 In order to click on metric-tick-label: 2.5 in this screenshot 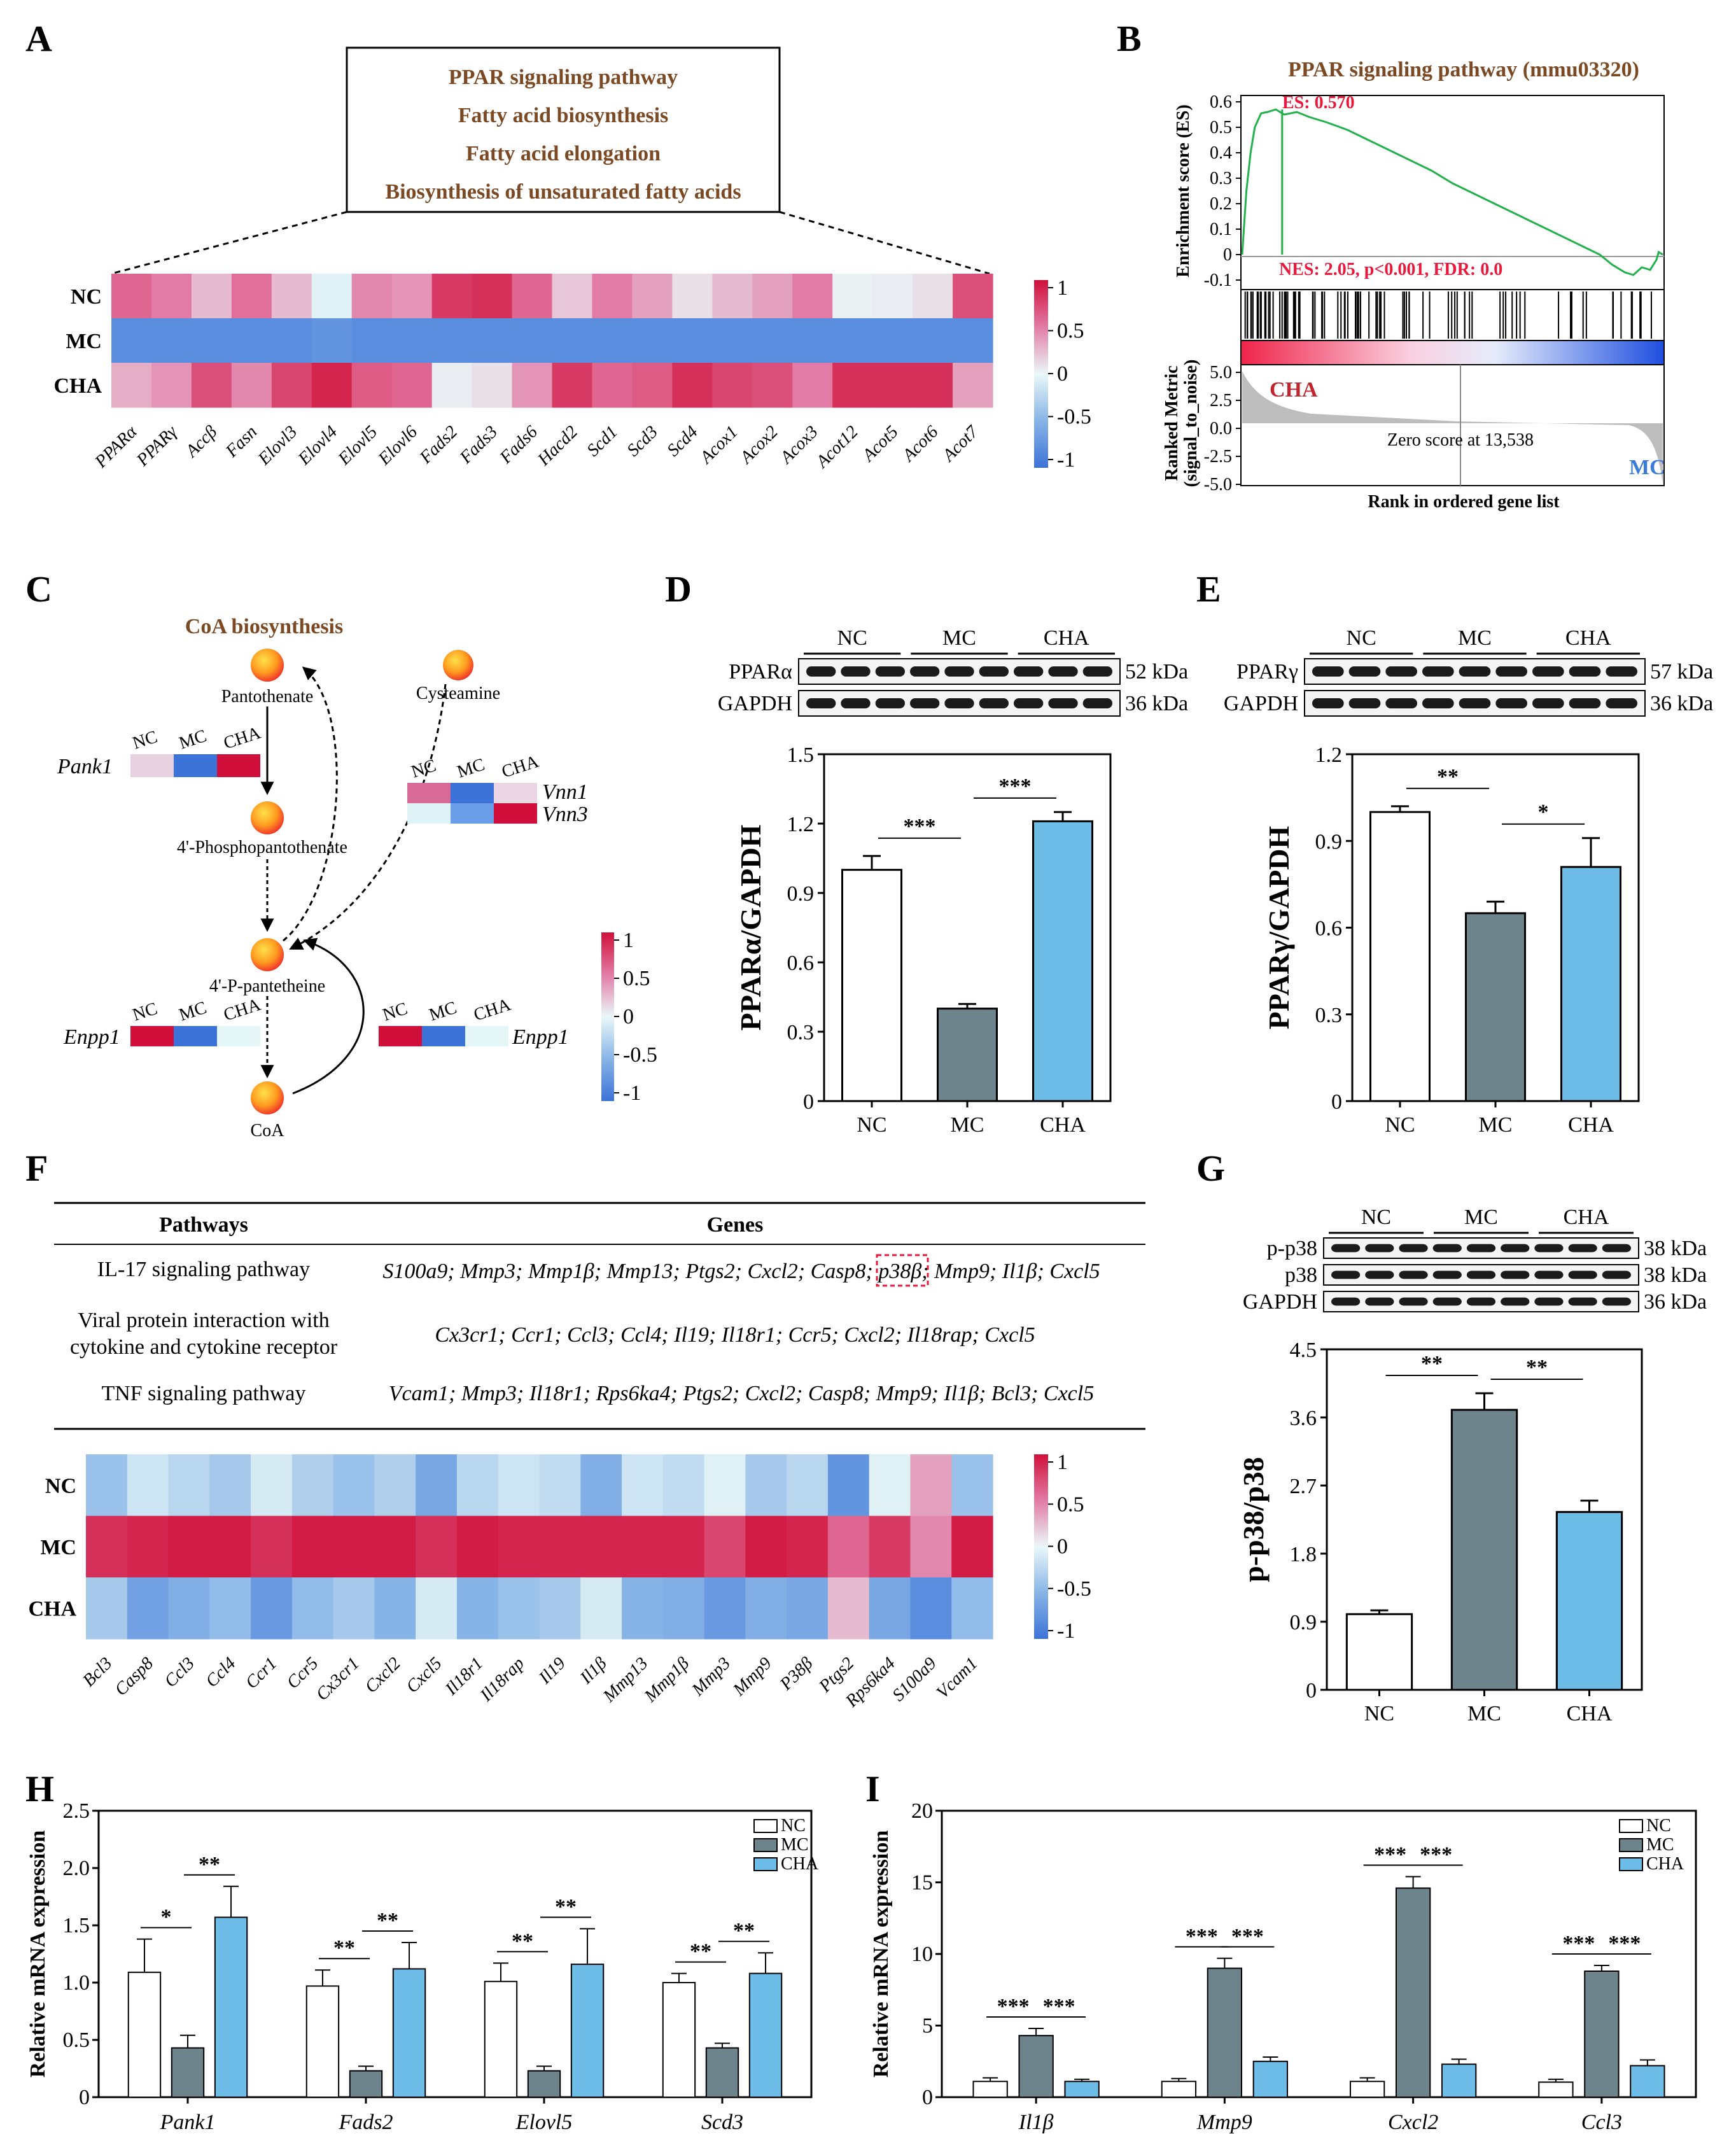, I will do `click(1221, 401)`.